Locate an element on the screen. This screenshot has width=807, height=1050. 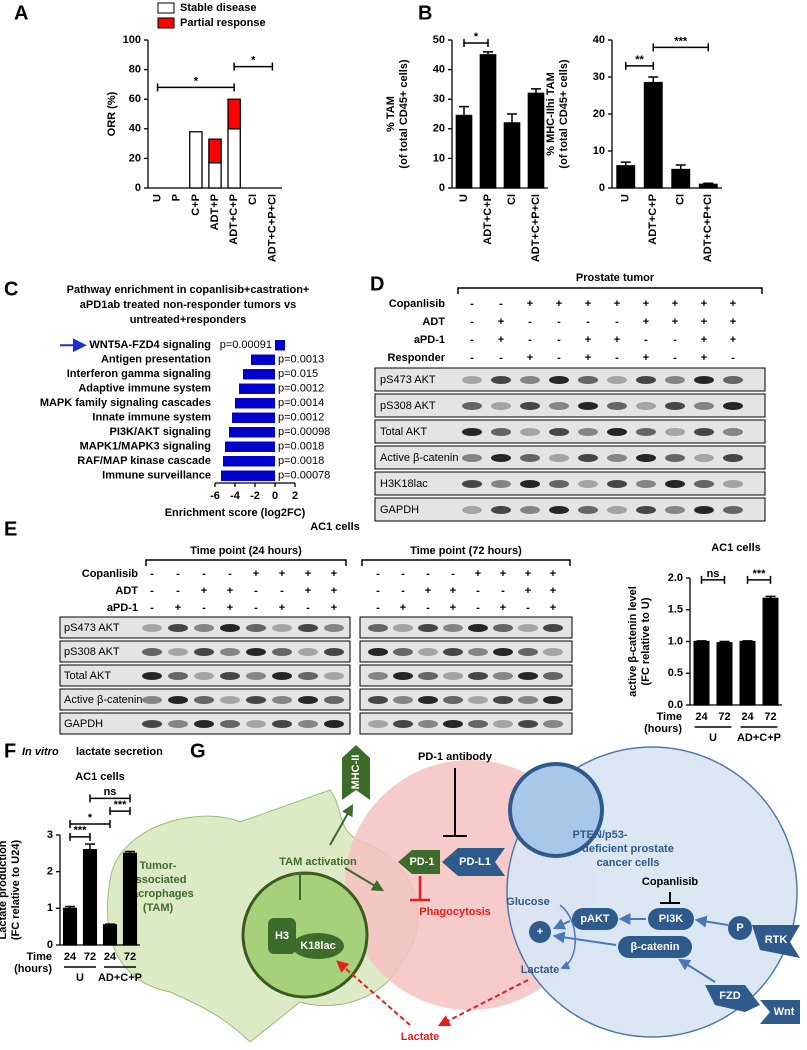
label: K18lac is located at coordinates (317, 946).